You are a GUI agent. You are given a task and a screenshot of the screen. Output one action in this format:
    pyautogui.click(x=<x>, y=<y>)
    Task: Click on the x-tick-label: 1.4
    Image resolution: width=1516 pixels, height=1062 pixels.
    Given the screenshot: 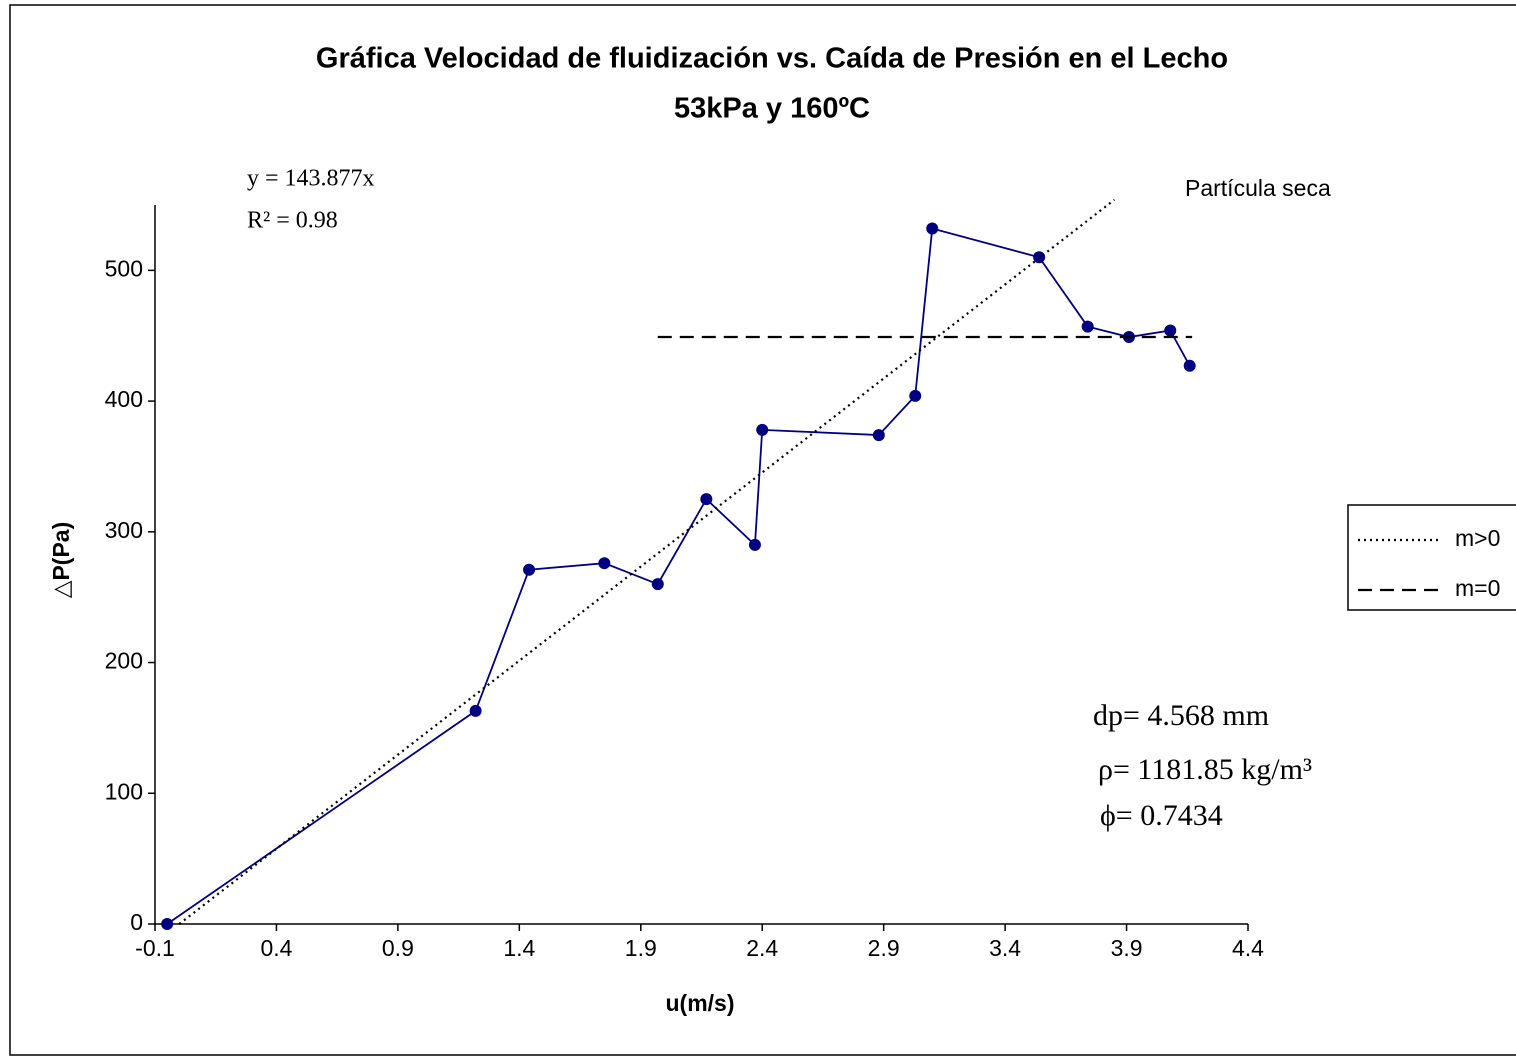 What is the action you would take?
    pyautogui.click(x=519, y=948)
    